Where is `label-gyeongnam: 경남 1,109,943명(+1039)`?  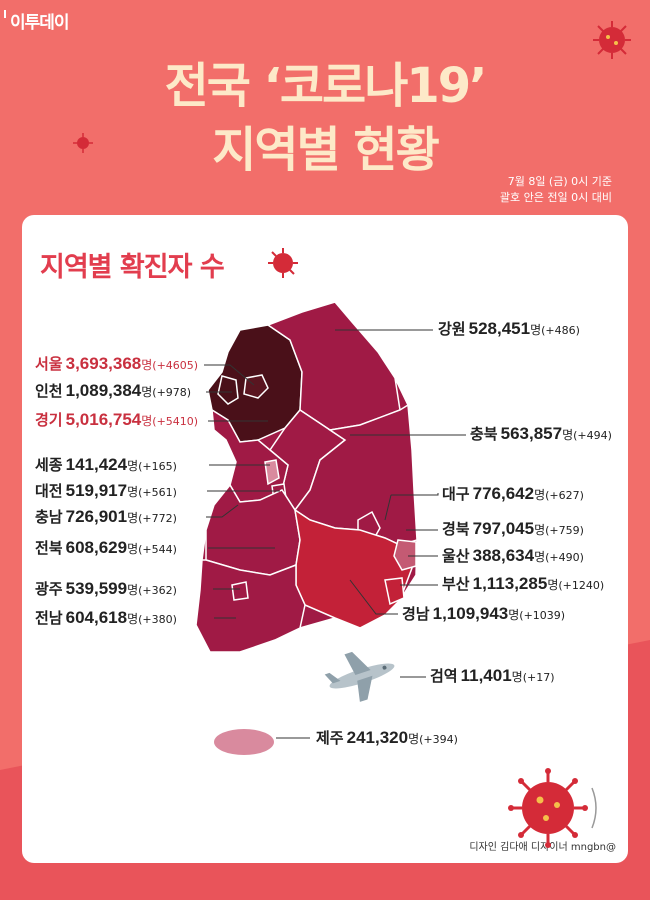
label-gyeongnam: 경남 1,109,943명(+1039) is located at coordinates (484, 614).